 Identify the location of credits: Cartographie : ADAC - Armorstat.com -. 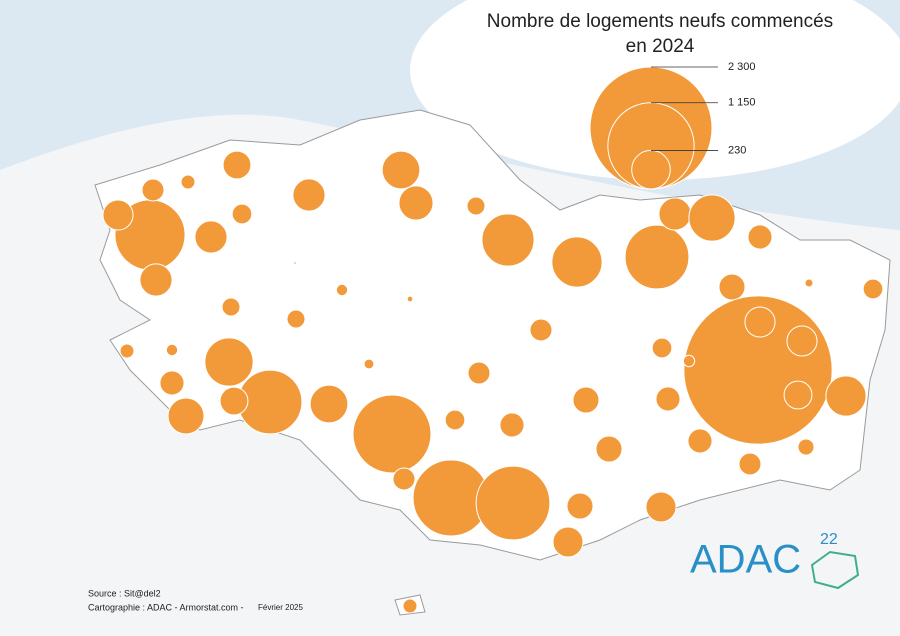
(166, 607).